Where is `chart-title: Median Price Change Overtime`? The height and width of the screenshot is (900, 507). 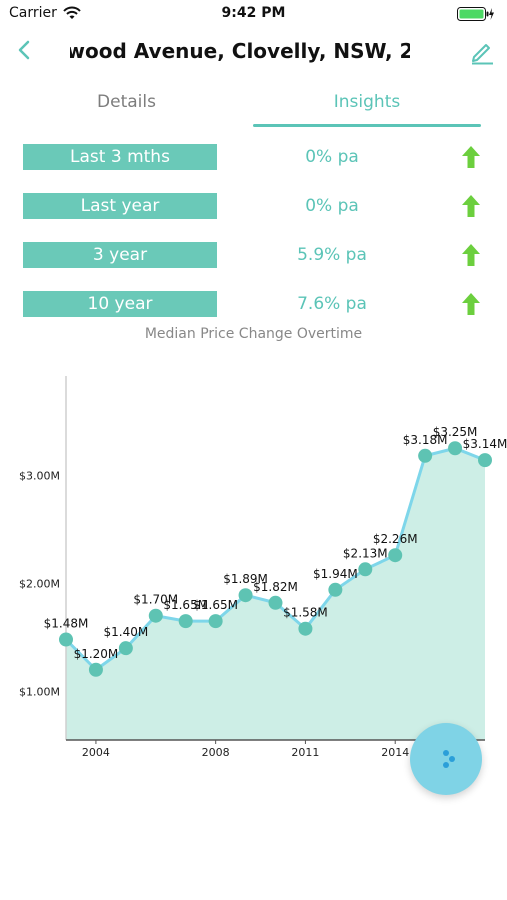
chart-title: Median Price Change Overtime is located at coordinates (253, 334).